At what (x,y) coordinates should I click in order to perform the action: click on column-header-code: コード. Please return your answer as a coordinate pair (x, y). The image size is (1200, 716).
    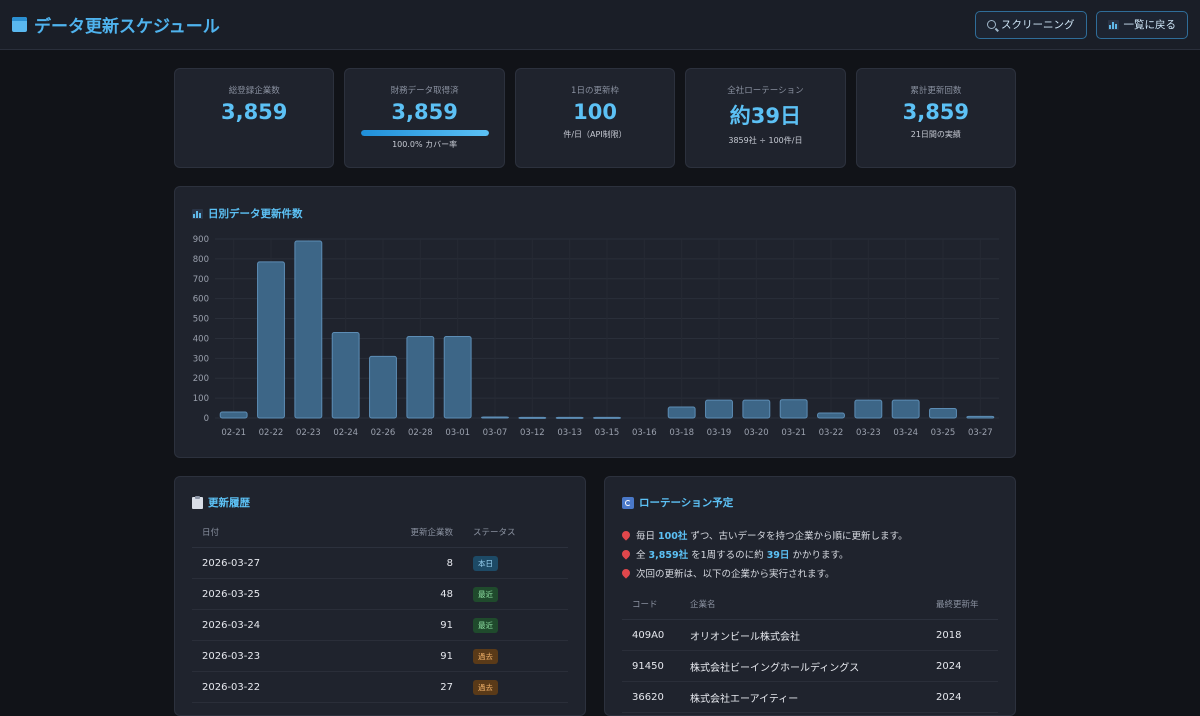
    Looking at the image, I should click on (651, 609).